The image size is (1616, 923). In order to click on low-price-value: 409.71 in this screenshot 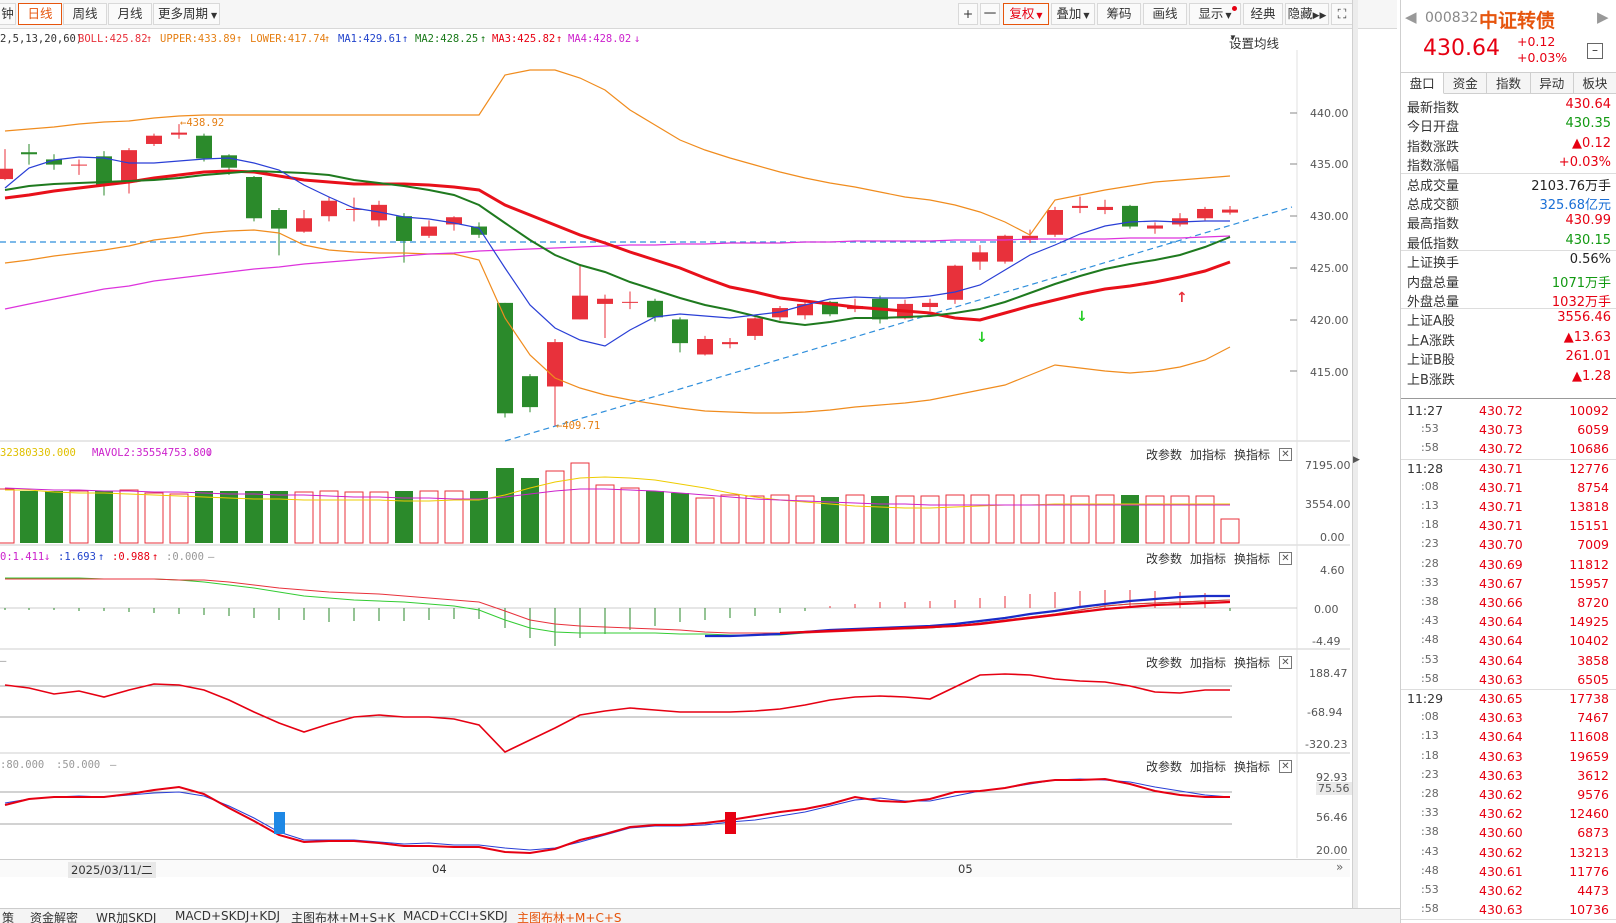, I will do `click(581, 426)`.